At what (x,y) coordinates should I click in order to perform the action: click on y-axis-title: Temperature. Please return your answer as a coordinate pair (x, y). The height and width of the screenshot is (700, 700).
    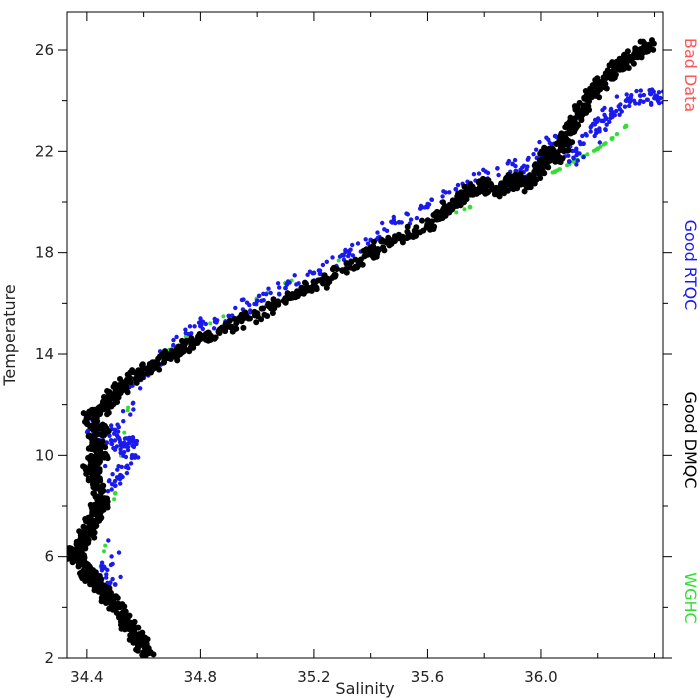
    Looking at the image, I should click on (9, 335).